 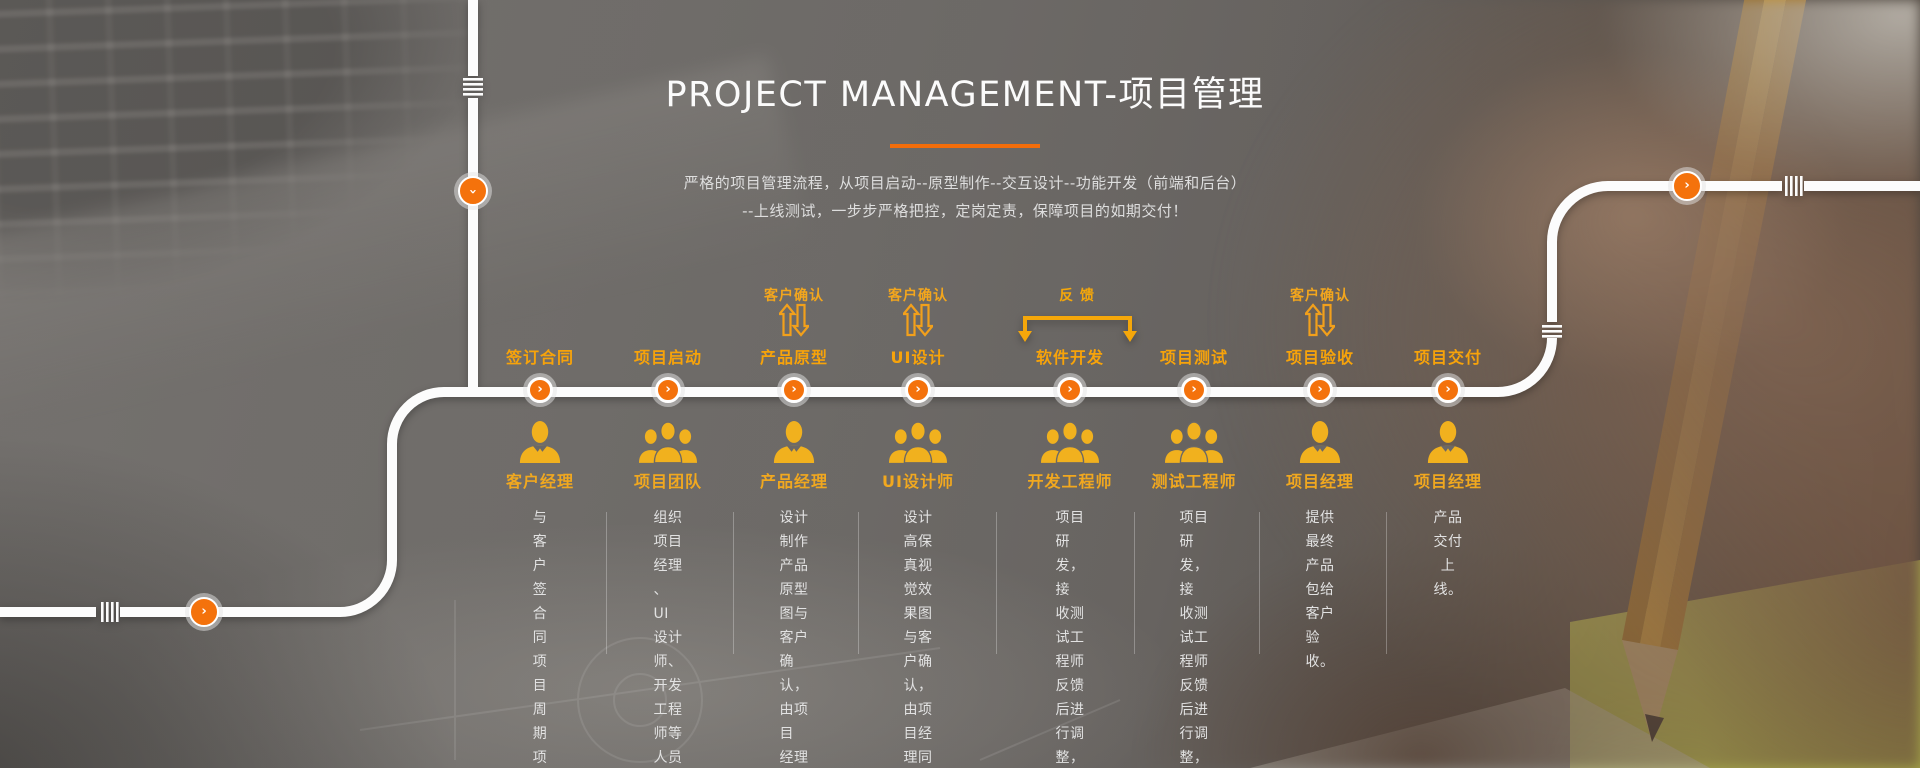 I want to click on feedback-label: 反 馈, so click(x=1077, y=296).